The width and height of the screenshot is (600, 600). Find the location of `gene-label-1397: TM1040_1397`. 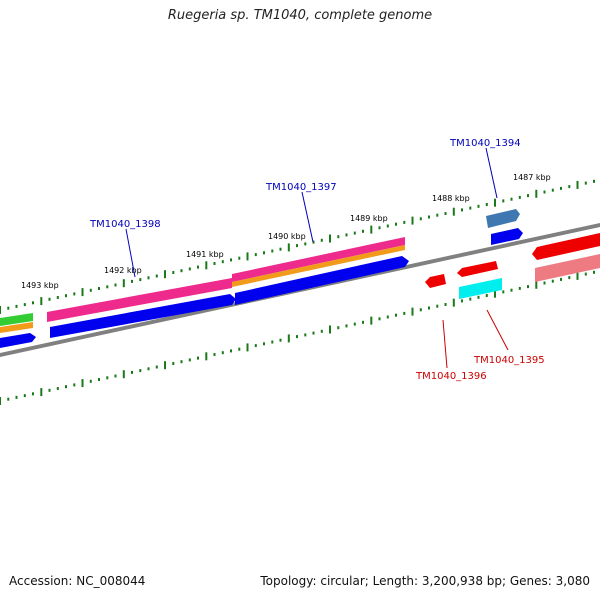

gene-label-1397: TM1040_1397 is located at coordinates (301, 187).